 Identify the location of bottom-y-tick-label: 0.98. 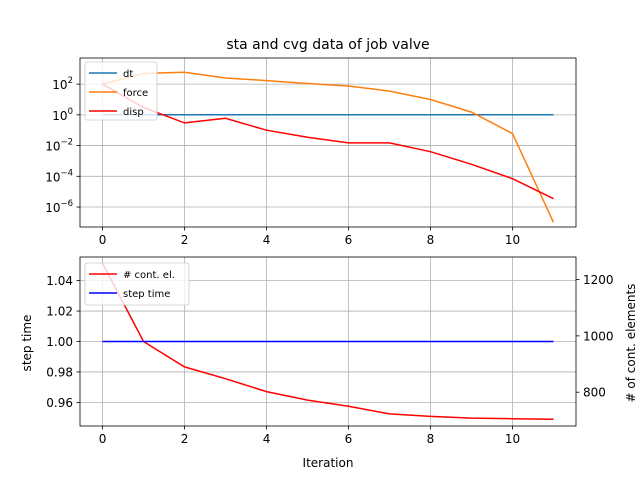
(59, 372).